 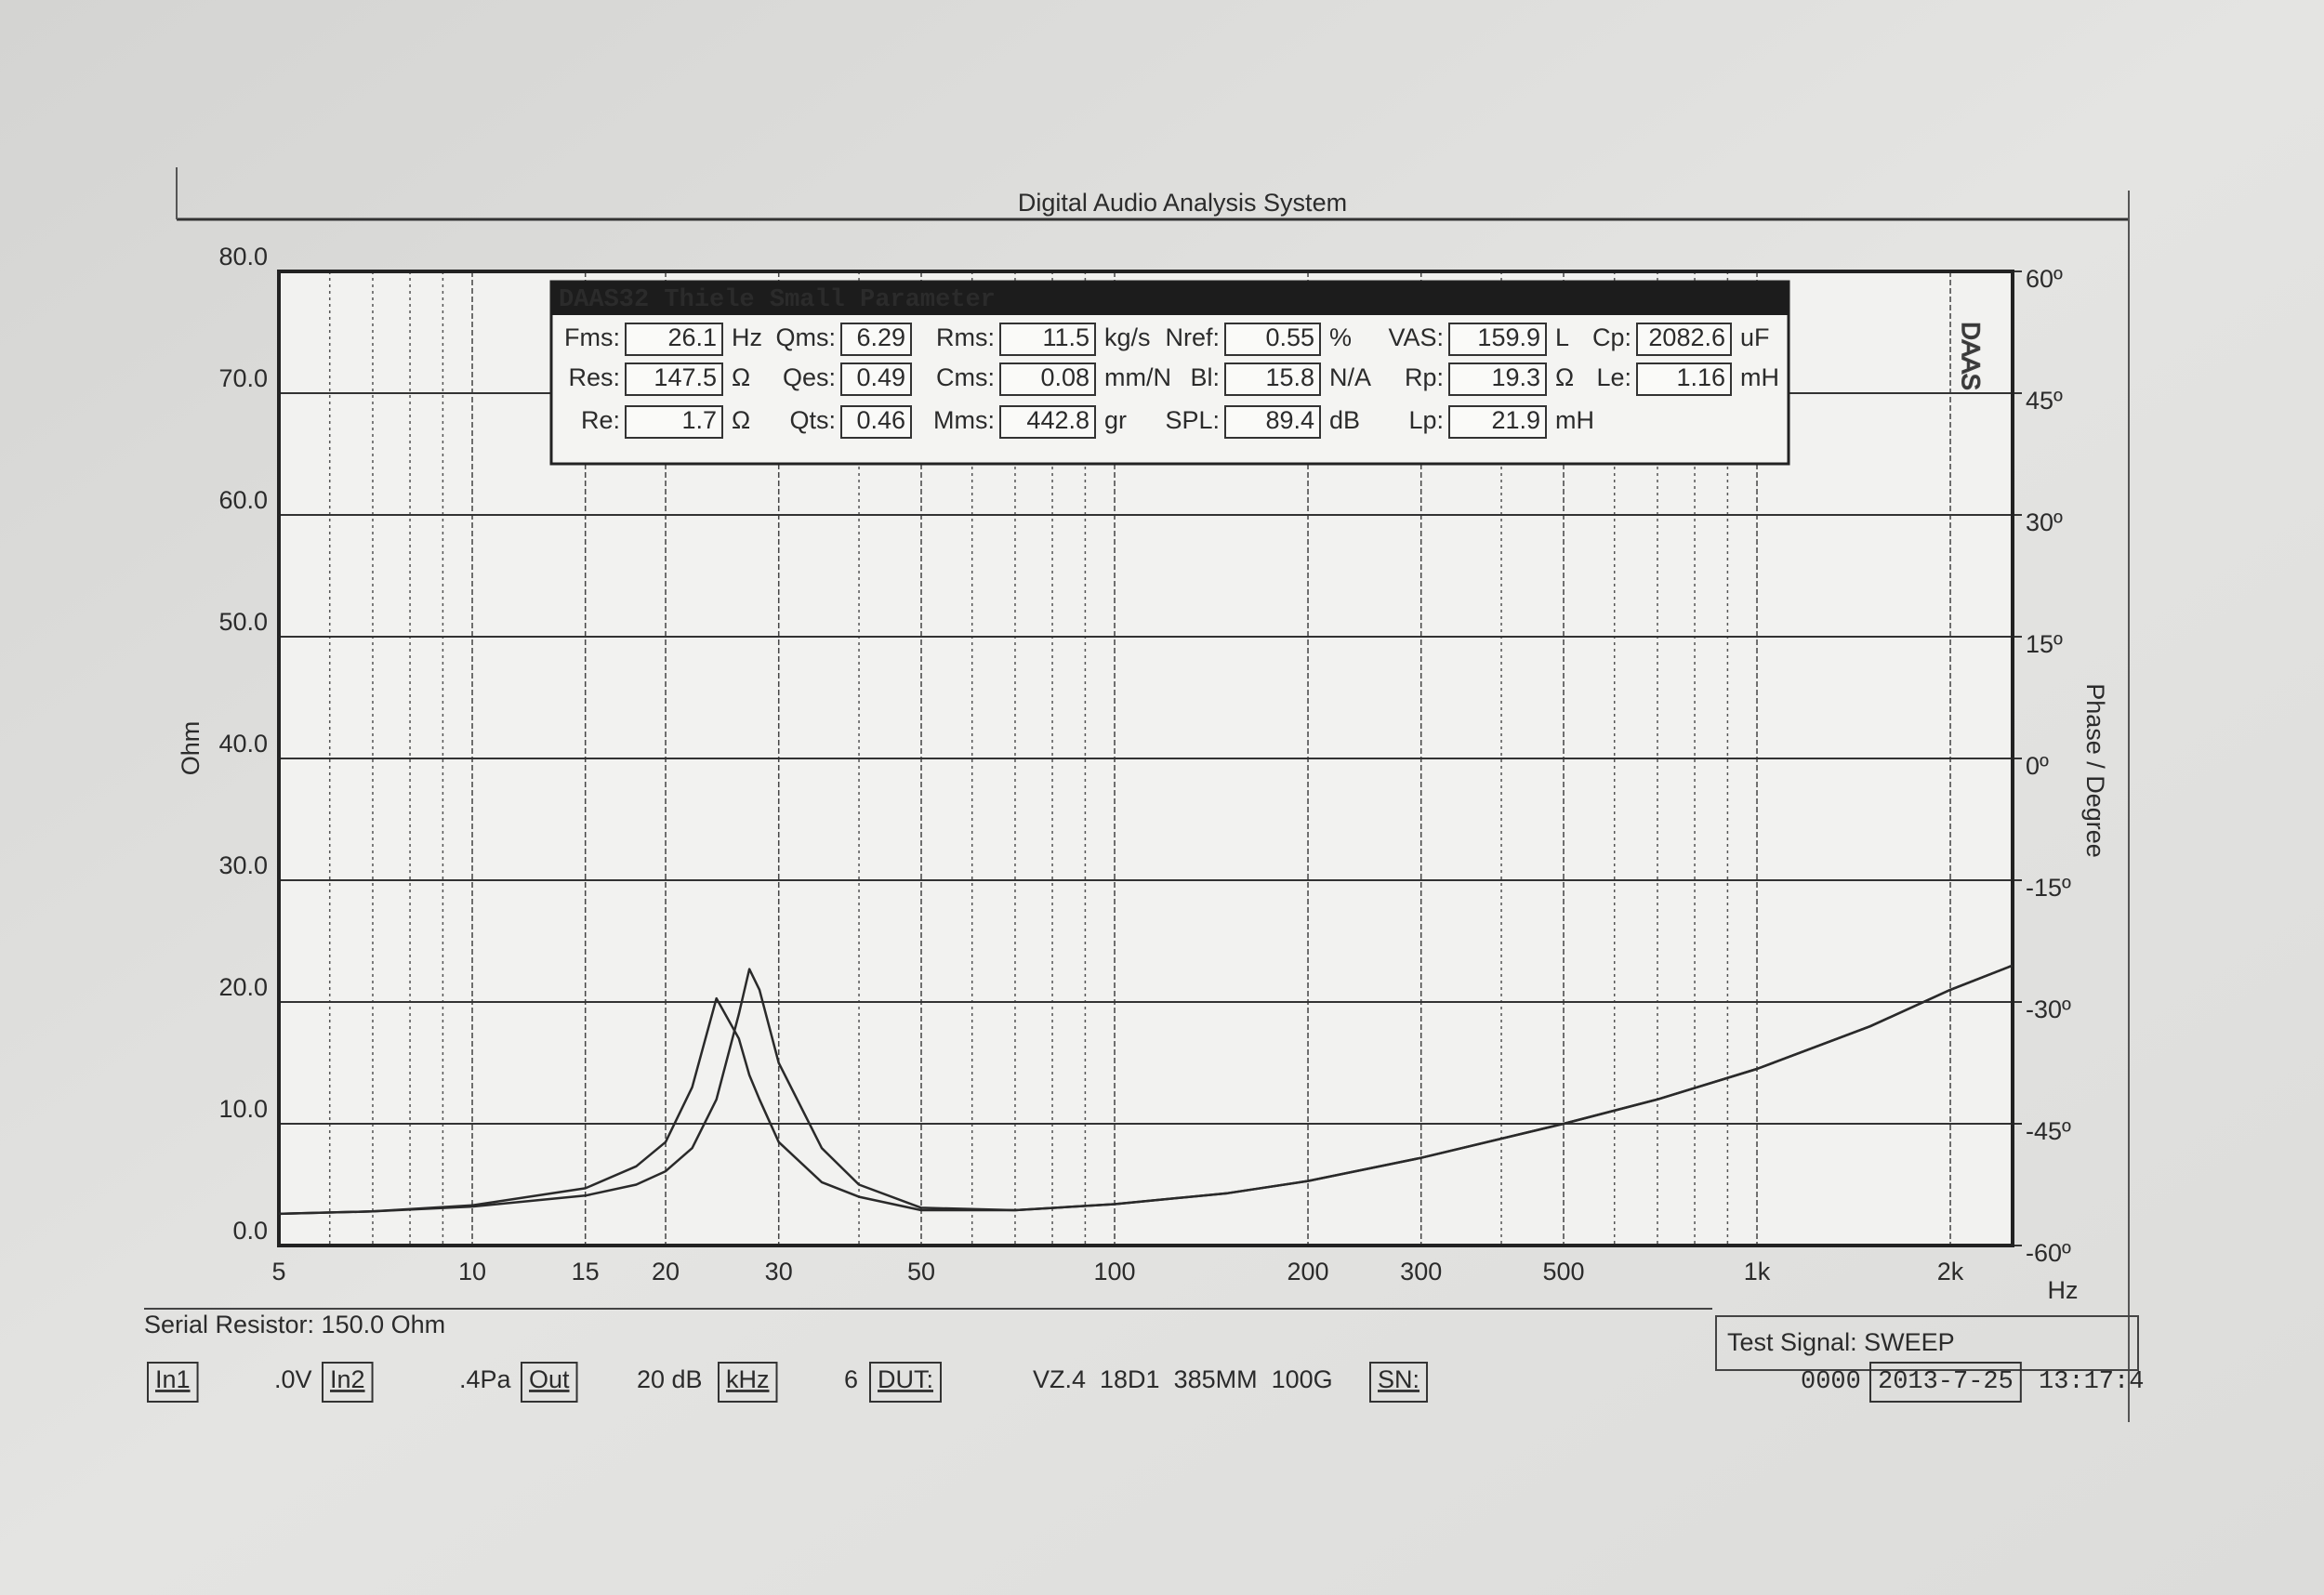 I want to click on y2-tick-label: 45º, so click(x=2044, y=401).